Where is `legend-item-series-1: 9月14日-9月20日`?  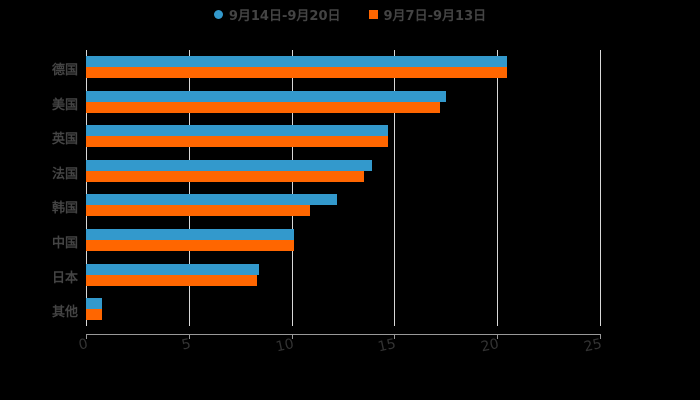 legend-item-series-1: 9月14日-9月20日 is located at coordinates (277, 14).